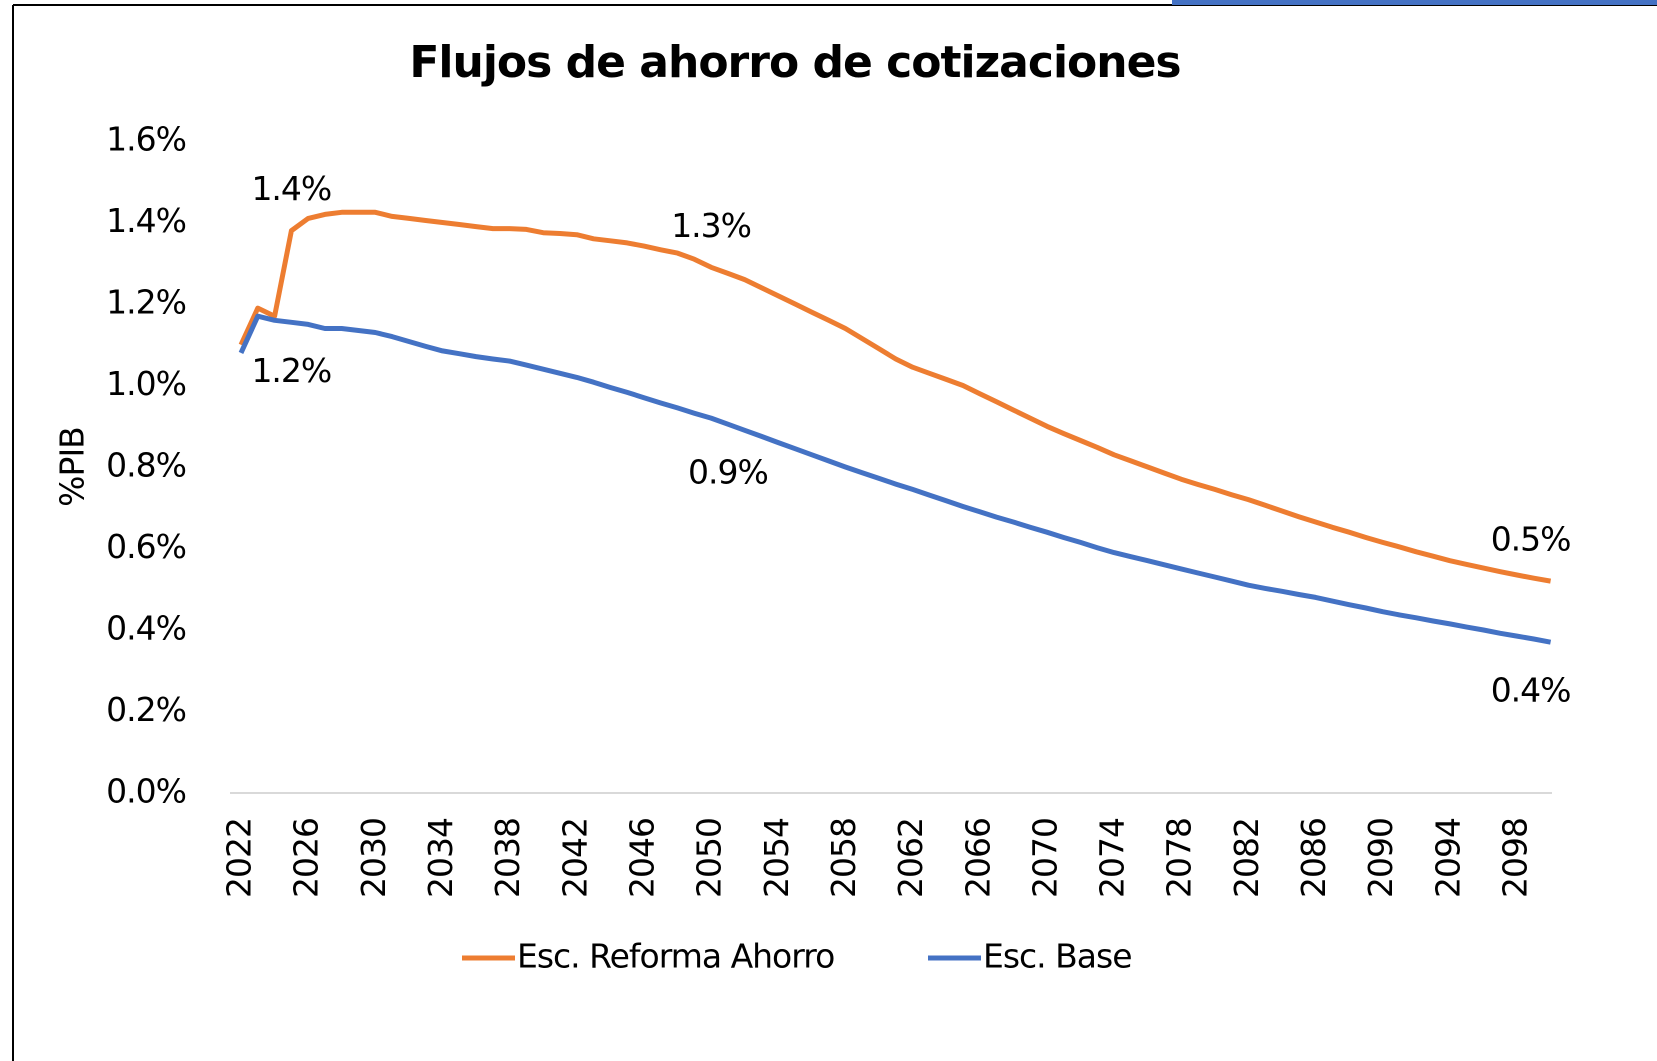 This screenshot has height=1061, width=1657. What do you see at coordinates (146, 139) in the screenshot?
I see `y-tick-label: 1.6%` at bounding box center [146, 139].